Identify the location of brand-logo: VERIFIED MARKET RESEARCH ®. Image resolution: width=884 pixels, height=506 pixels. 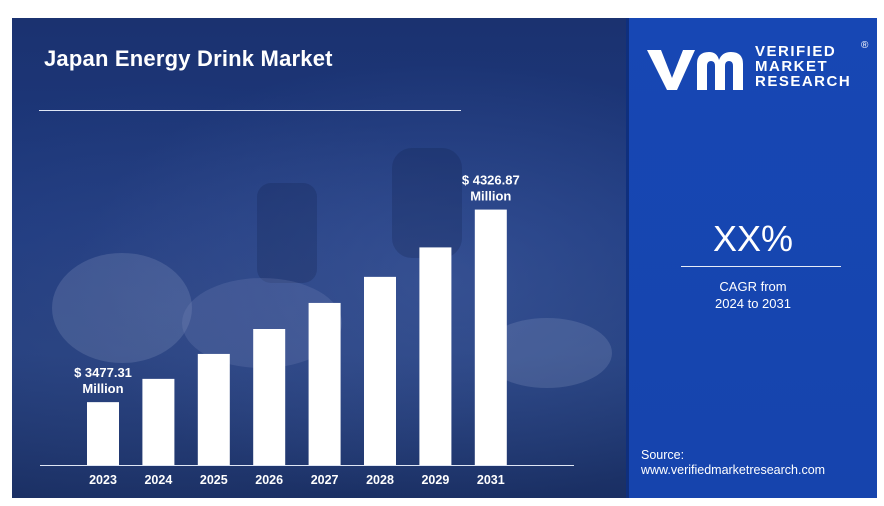
(757, 69).